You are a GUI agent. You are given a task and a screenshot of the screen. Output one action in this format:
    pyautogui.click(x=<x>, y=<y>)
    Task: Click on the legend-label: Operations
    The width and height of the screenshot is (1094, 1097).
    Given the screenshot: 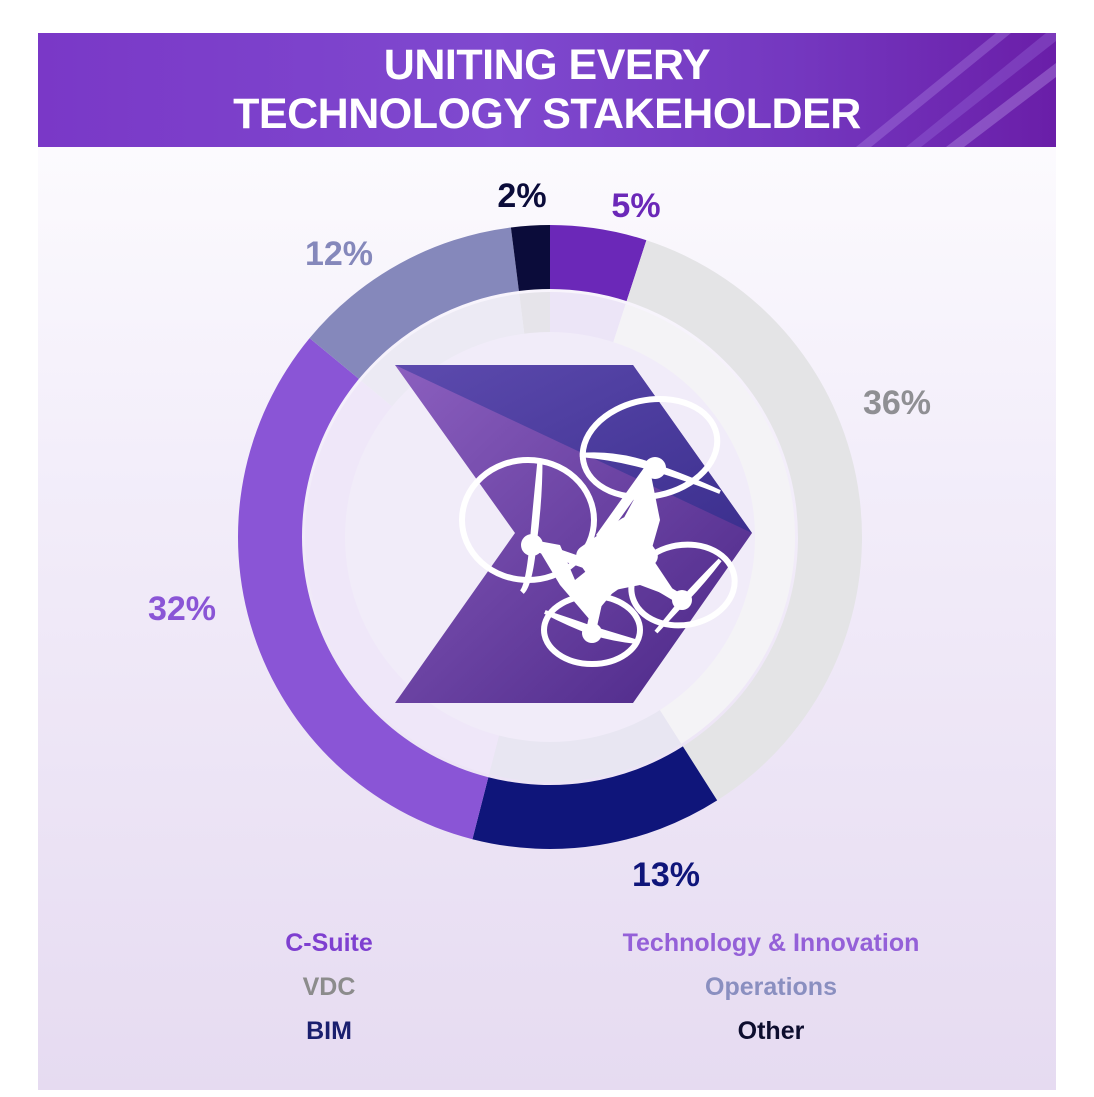 What is the action you would take?
    pyautogui.click(x=771, y=987)
    